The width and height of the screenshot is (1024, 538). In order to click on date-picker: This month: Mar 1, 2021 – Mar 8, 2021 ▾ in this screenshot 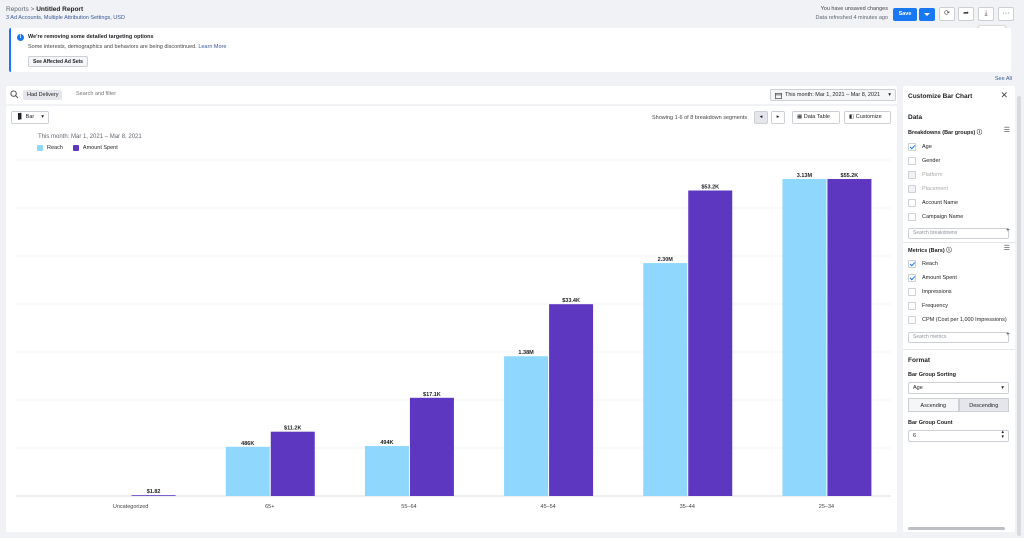, I will do `click(833, 95)`.